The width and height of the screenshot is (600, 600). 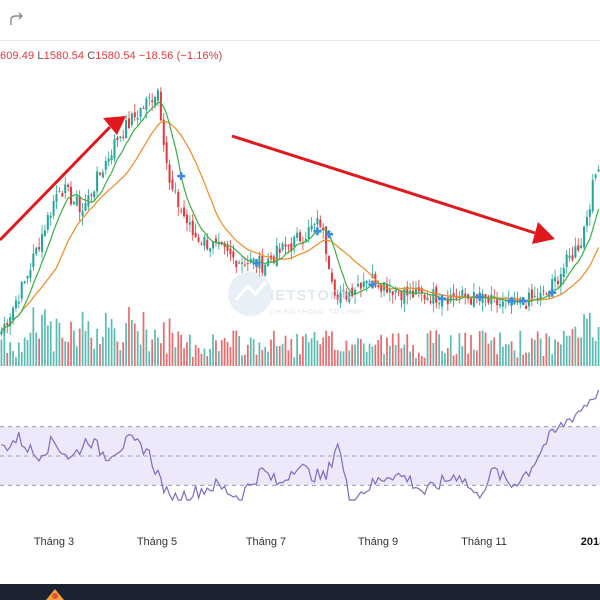 I want to click on x-tick-label: 2013, so click(x=590, y=542).